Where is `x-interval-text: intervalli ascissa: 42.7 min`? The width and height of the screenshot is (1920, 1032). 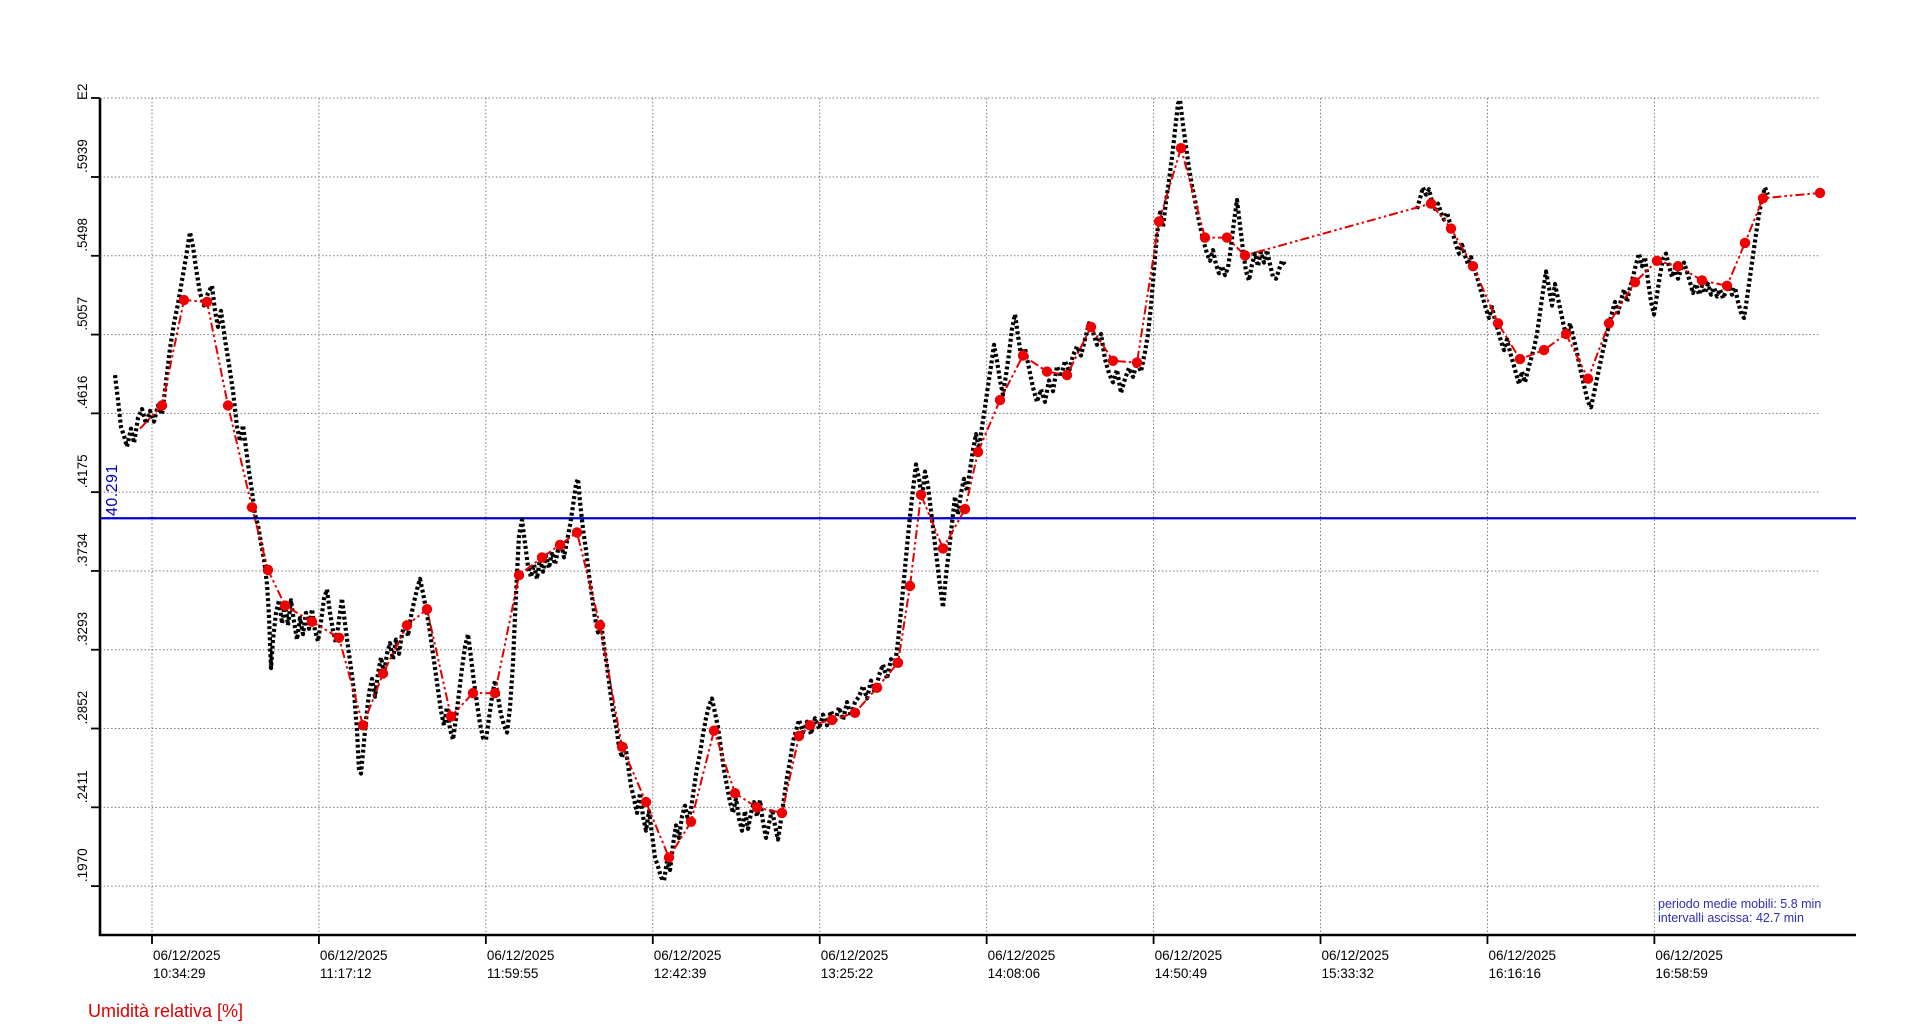
x-interval-text: intervalli ascissa: 42.7 min is located at coordinates (1731, 918).